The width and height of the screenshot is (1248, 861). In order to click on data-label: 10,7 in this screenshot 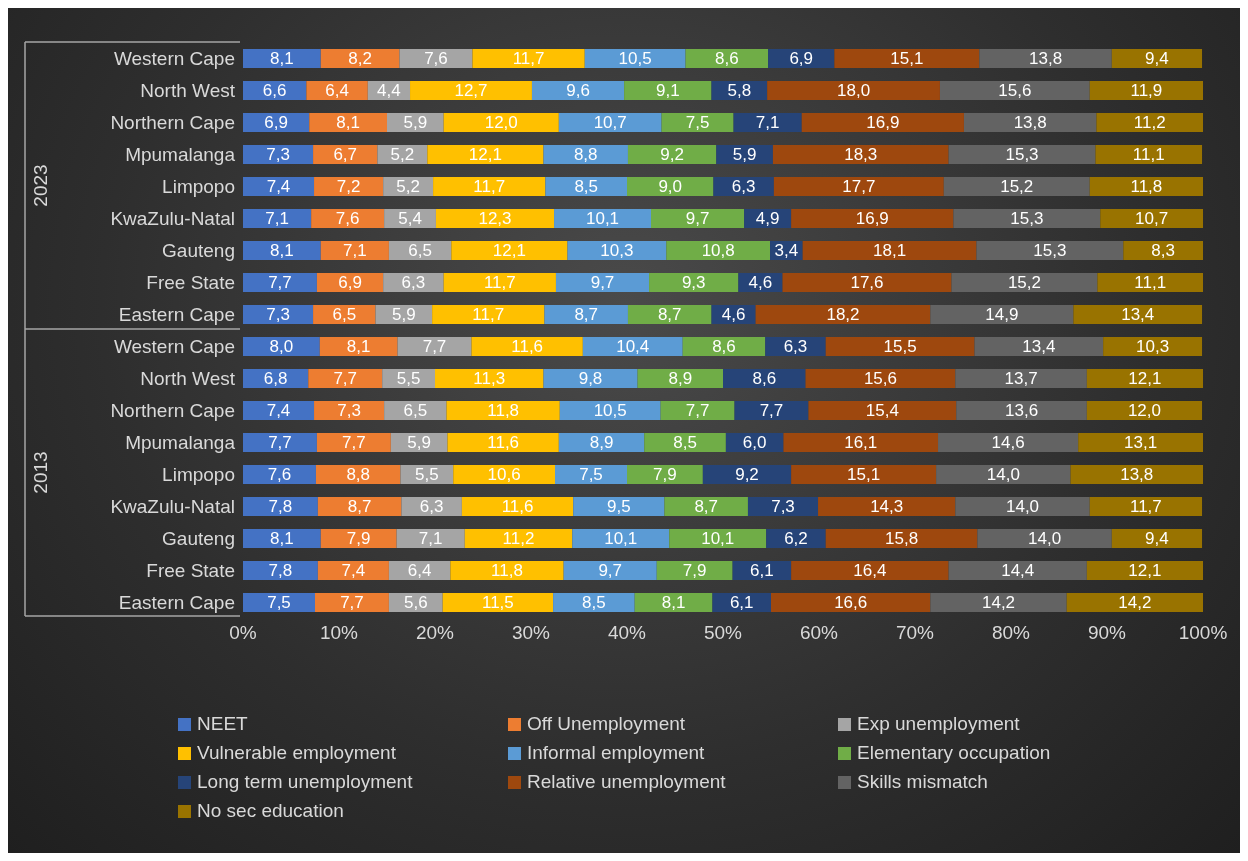, I will do `click(610, 122)`.